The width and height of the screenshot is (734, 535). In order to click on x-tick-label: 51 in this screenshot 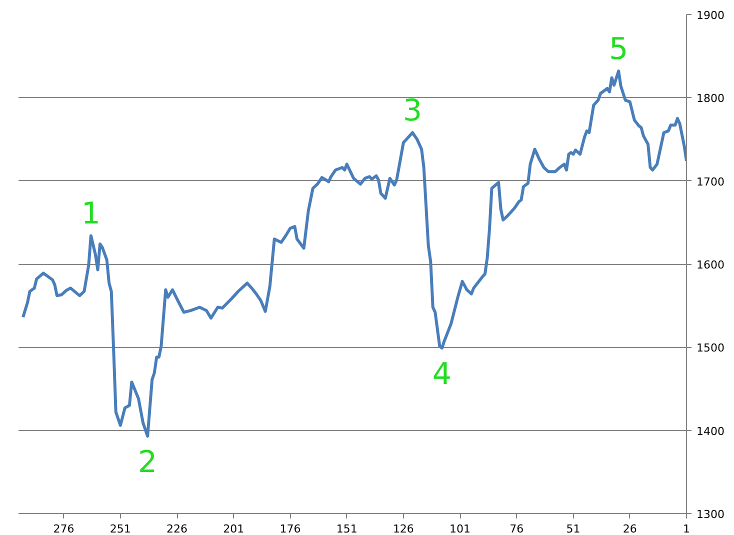, I will do `click(573, 528)`.